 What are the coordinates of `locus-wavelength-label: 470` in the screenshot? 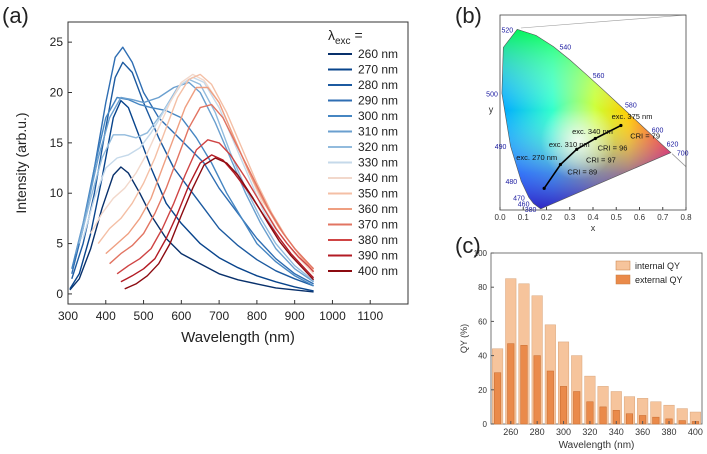 It's located at (519, 198).